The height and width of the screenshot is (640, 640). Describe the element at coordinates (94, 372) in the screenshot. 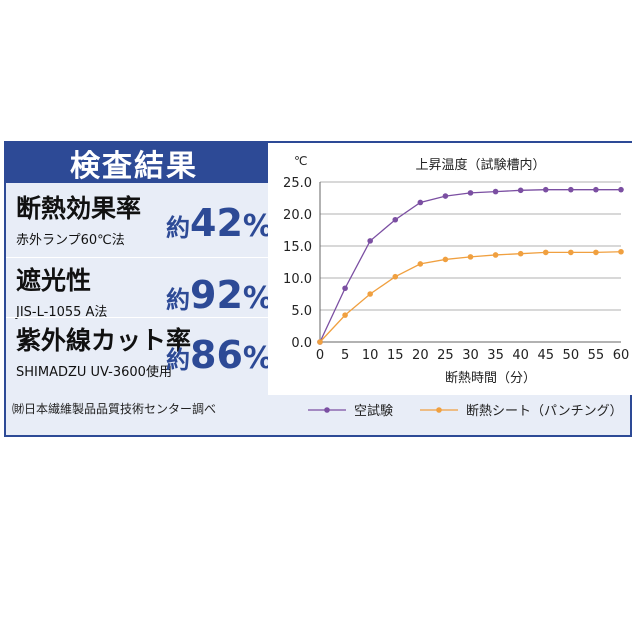

I see `metric-sub: SHIMADZU UV-3600使用` at that location.